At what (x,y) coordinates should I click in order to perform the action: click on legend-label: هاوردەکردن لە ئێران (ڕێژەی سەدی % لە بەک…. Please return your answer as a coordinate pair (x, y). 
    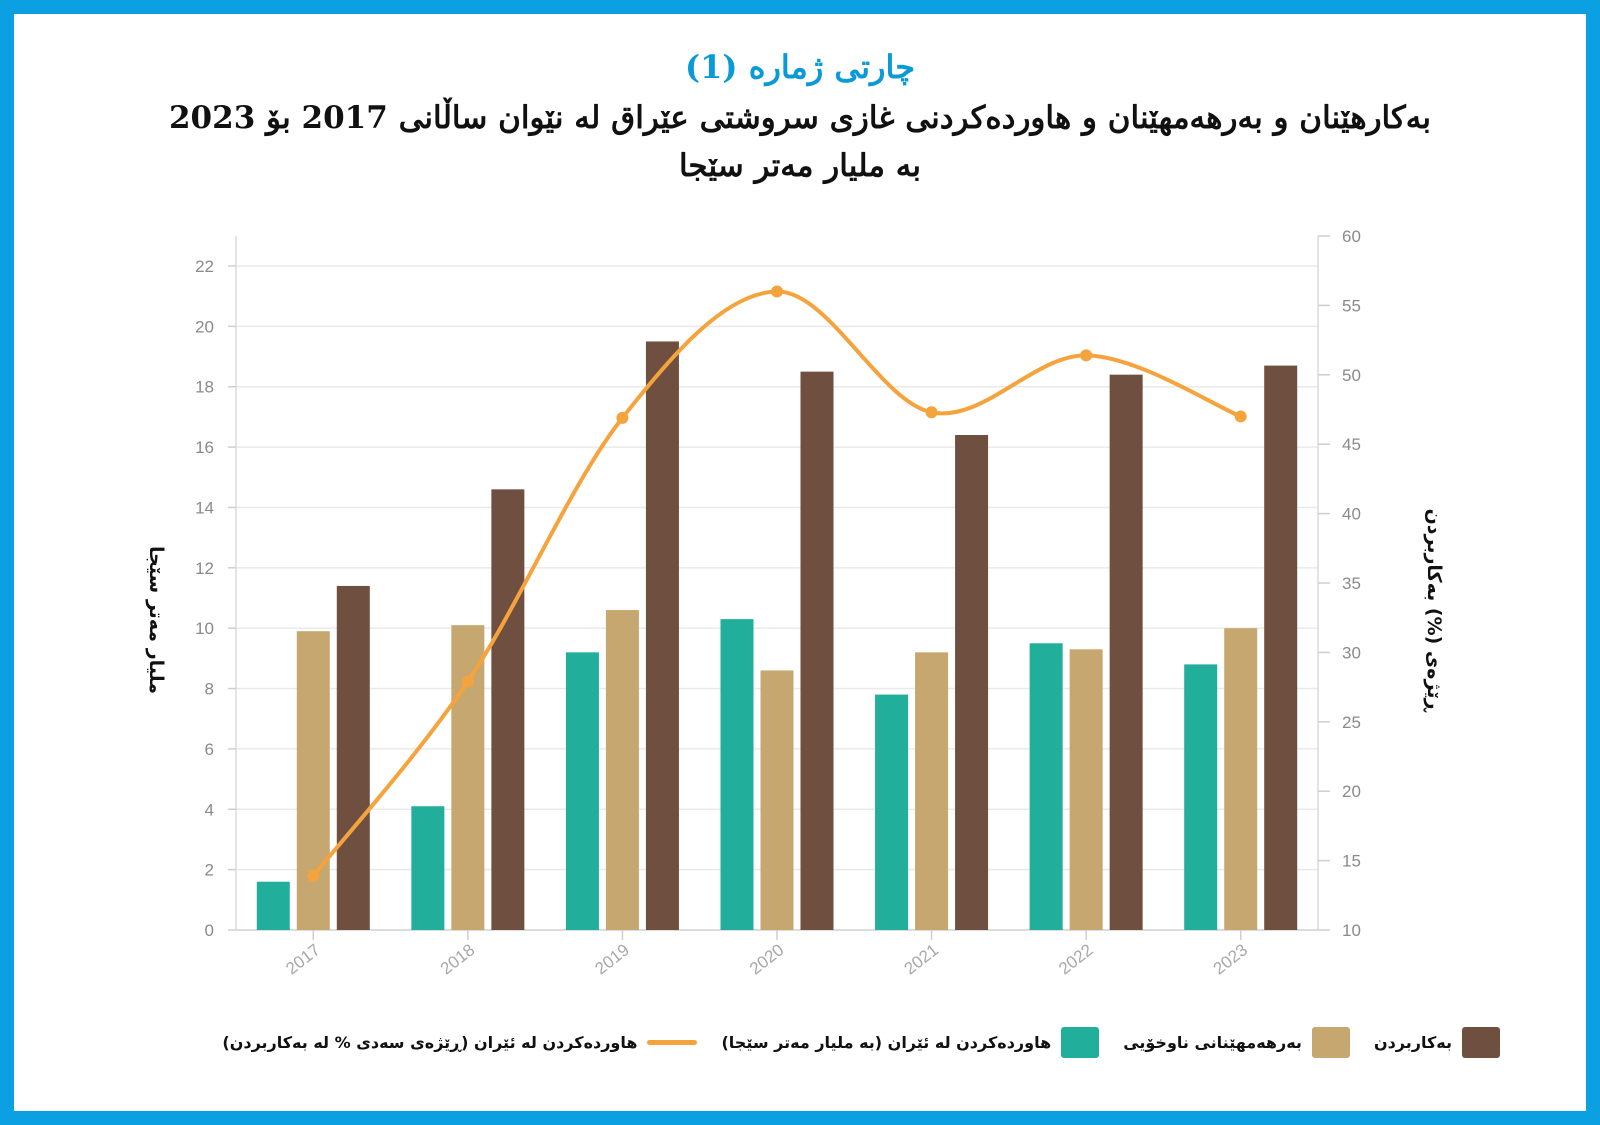
    Looking at the image, I should click on (430, 1042).